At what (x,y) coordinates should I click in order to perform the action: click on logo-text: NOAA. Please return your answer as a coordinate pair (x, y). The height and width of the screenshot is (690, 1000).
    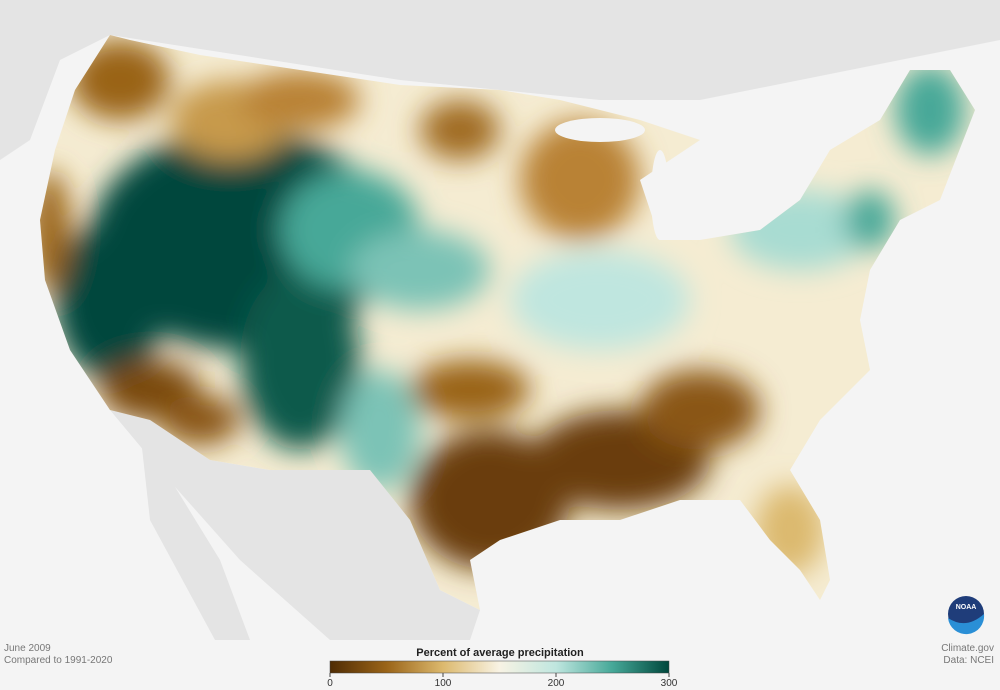
    Looking at the image, I should click on (966, 607).